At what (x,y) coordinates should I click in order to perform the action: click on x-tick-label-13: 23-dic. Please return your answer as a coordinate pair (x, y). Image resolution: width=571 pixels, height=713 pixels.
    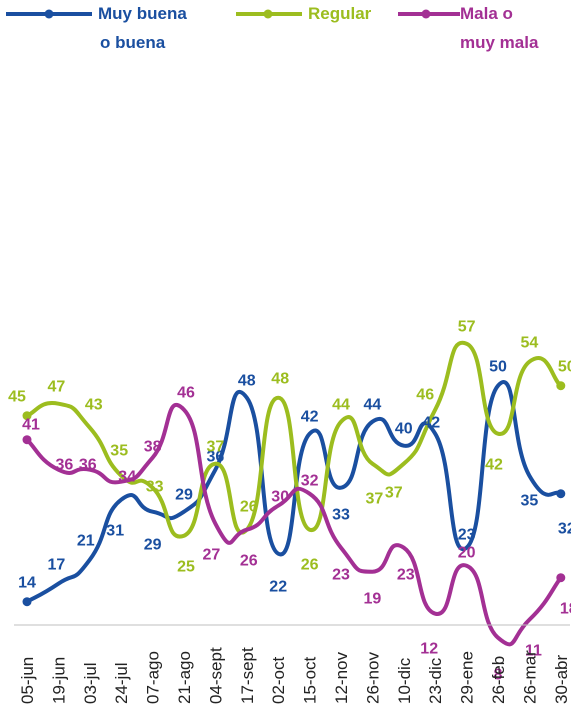
    Looking at the image, I should click on (435, 680).